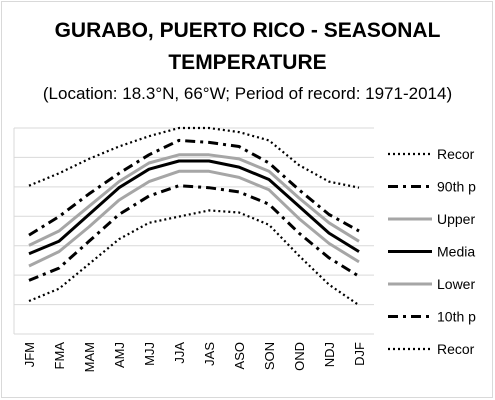 The height and width of the screenshot is (400, 495). What do you see at coordinates (149, 354) in the screenshot?
I see `x-tick-label: MJJ` at bounding box center [149, 354].